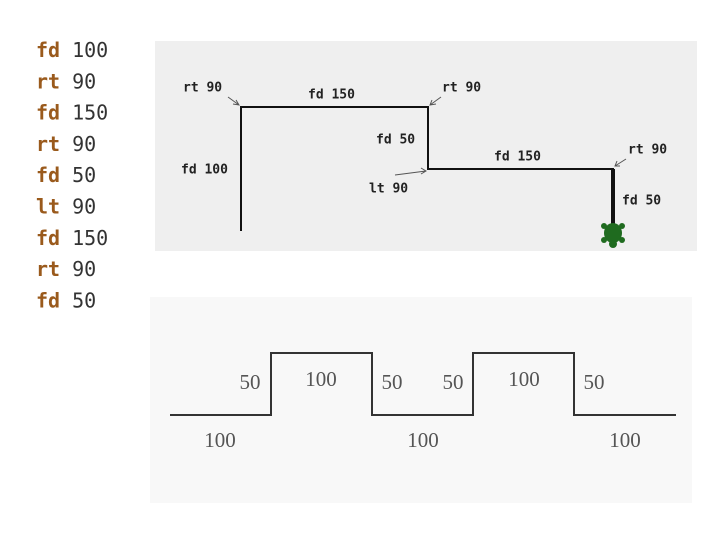  What do you see at coordinates (90, 50) in the screenshot?
I see `code-argument: 100` at bounding box center [90, 50].